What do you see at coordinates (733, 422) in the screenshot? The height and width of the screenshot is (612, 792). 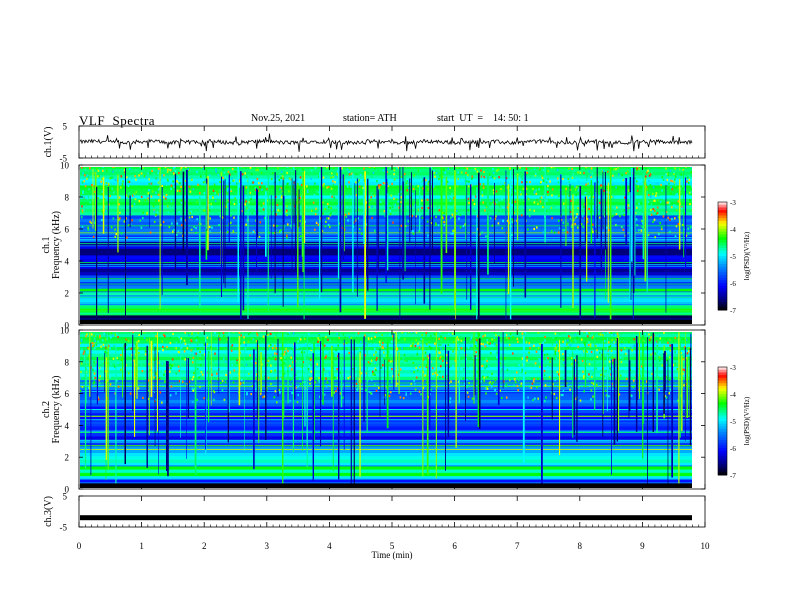 I see `ch2-spectrogram-colorbar-tick: -5` at bounding box center [733, 422].